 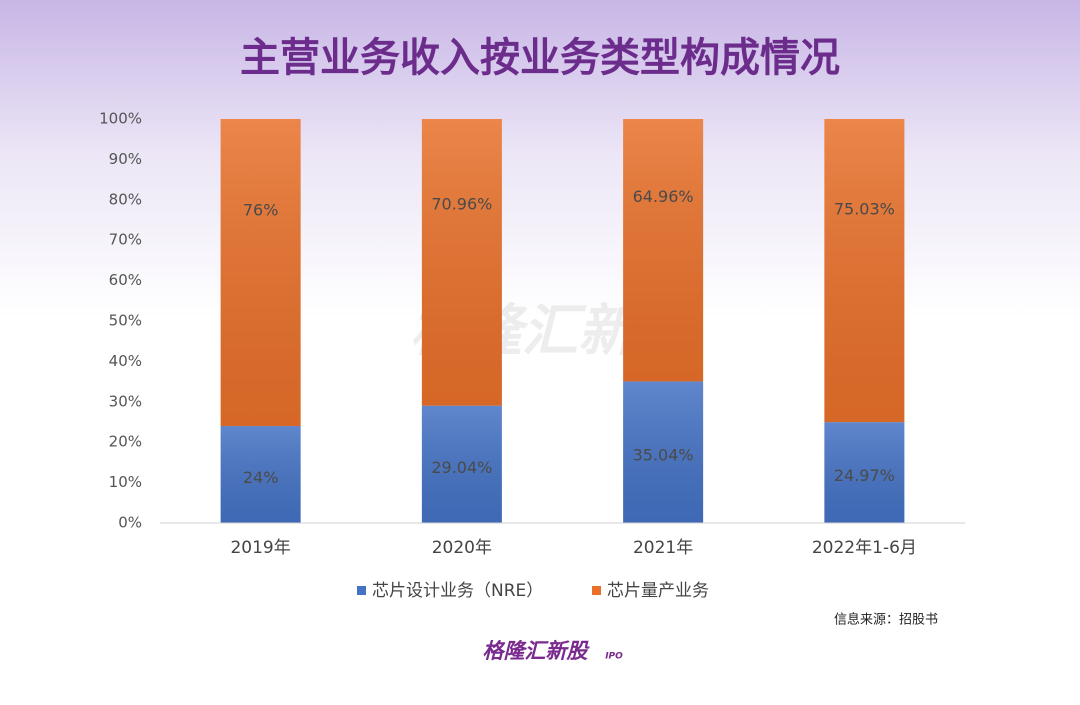 I want to click on chart-title: 主营业务收入按业务类型构成情况, so click(x=540, y=58).